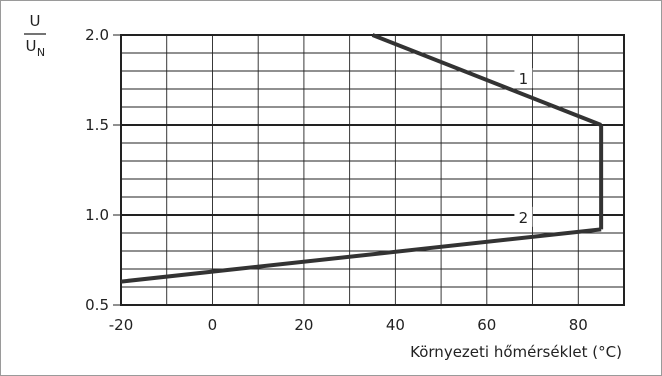 This screenshot has width=662, height=376. Describe the element at coordinates (97, 305) in the screenshot. I see `y-tick-label: 0.5` at that location.